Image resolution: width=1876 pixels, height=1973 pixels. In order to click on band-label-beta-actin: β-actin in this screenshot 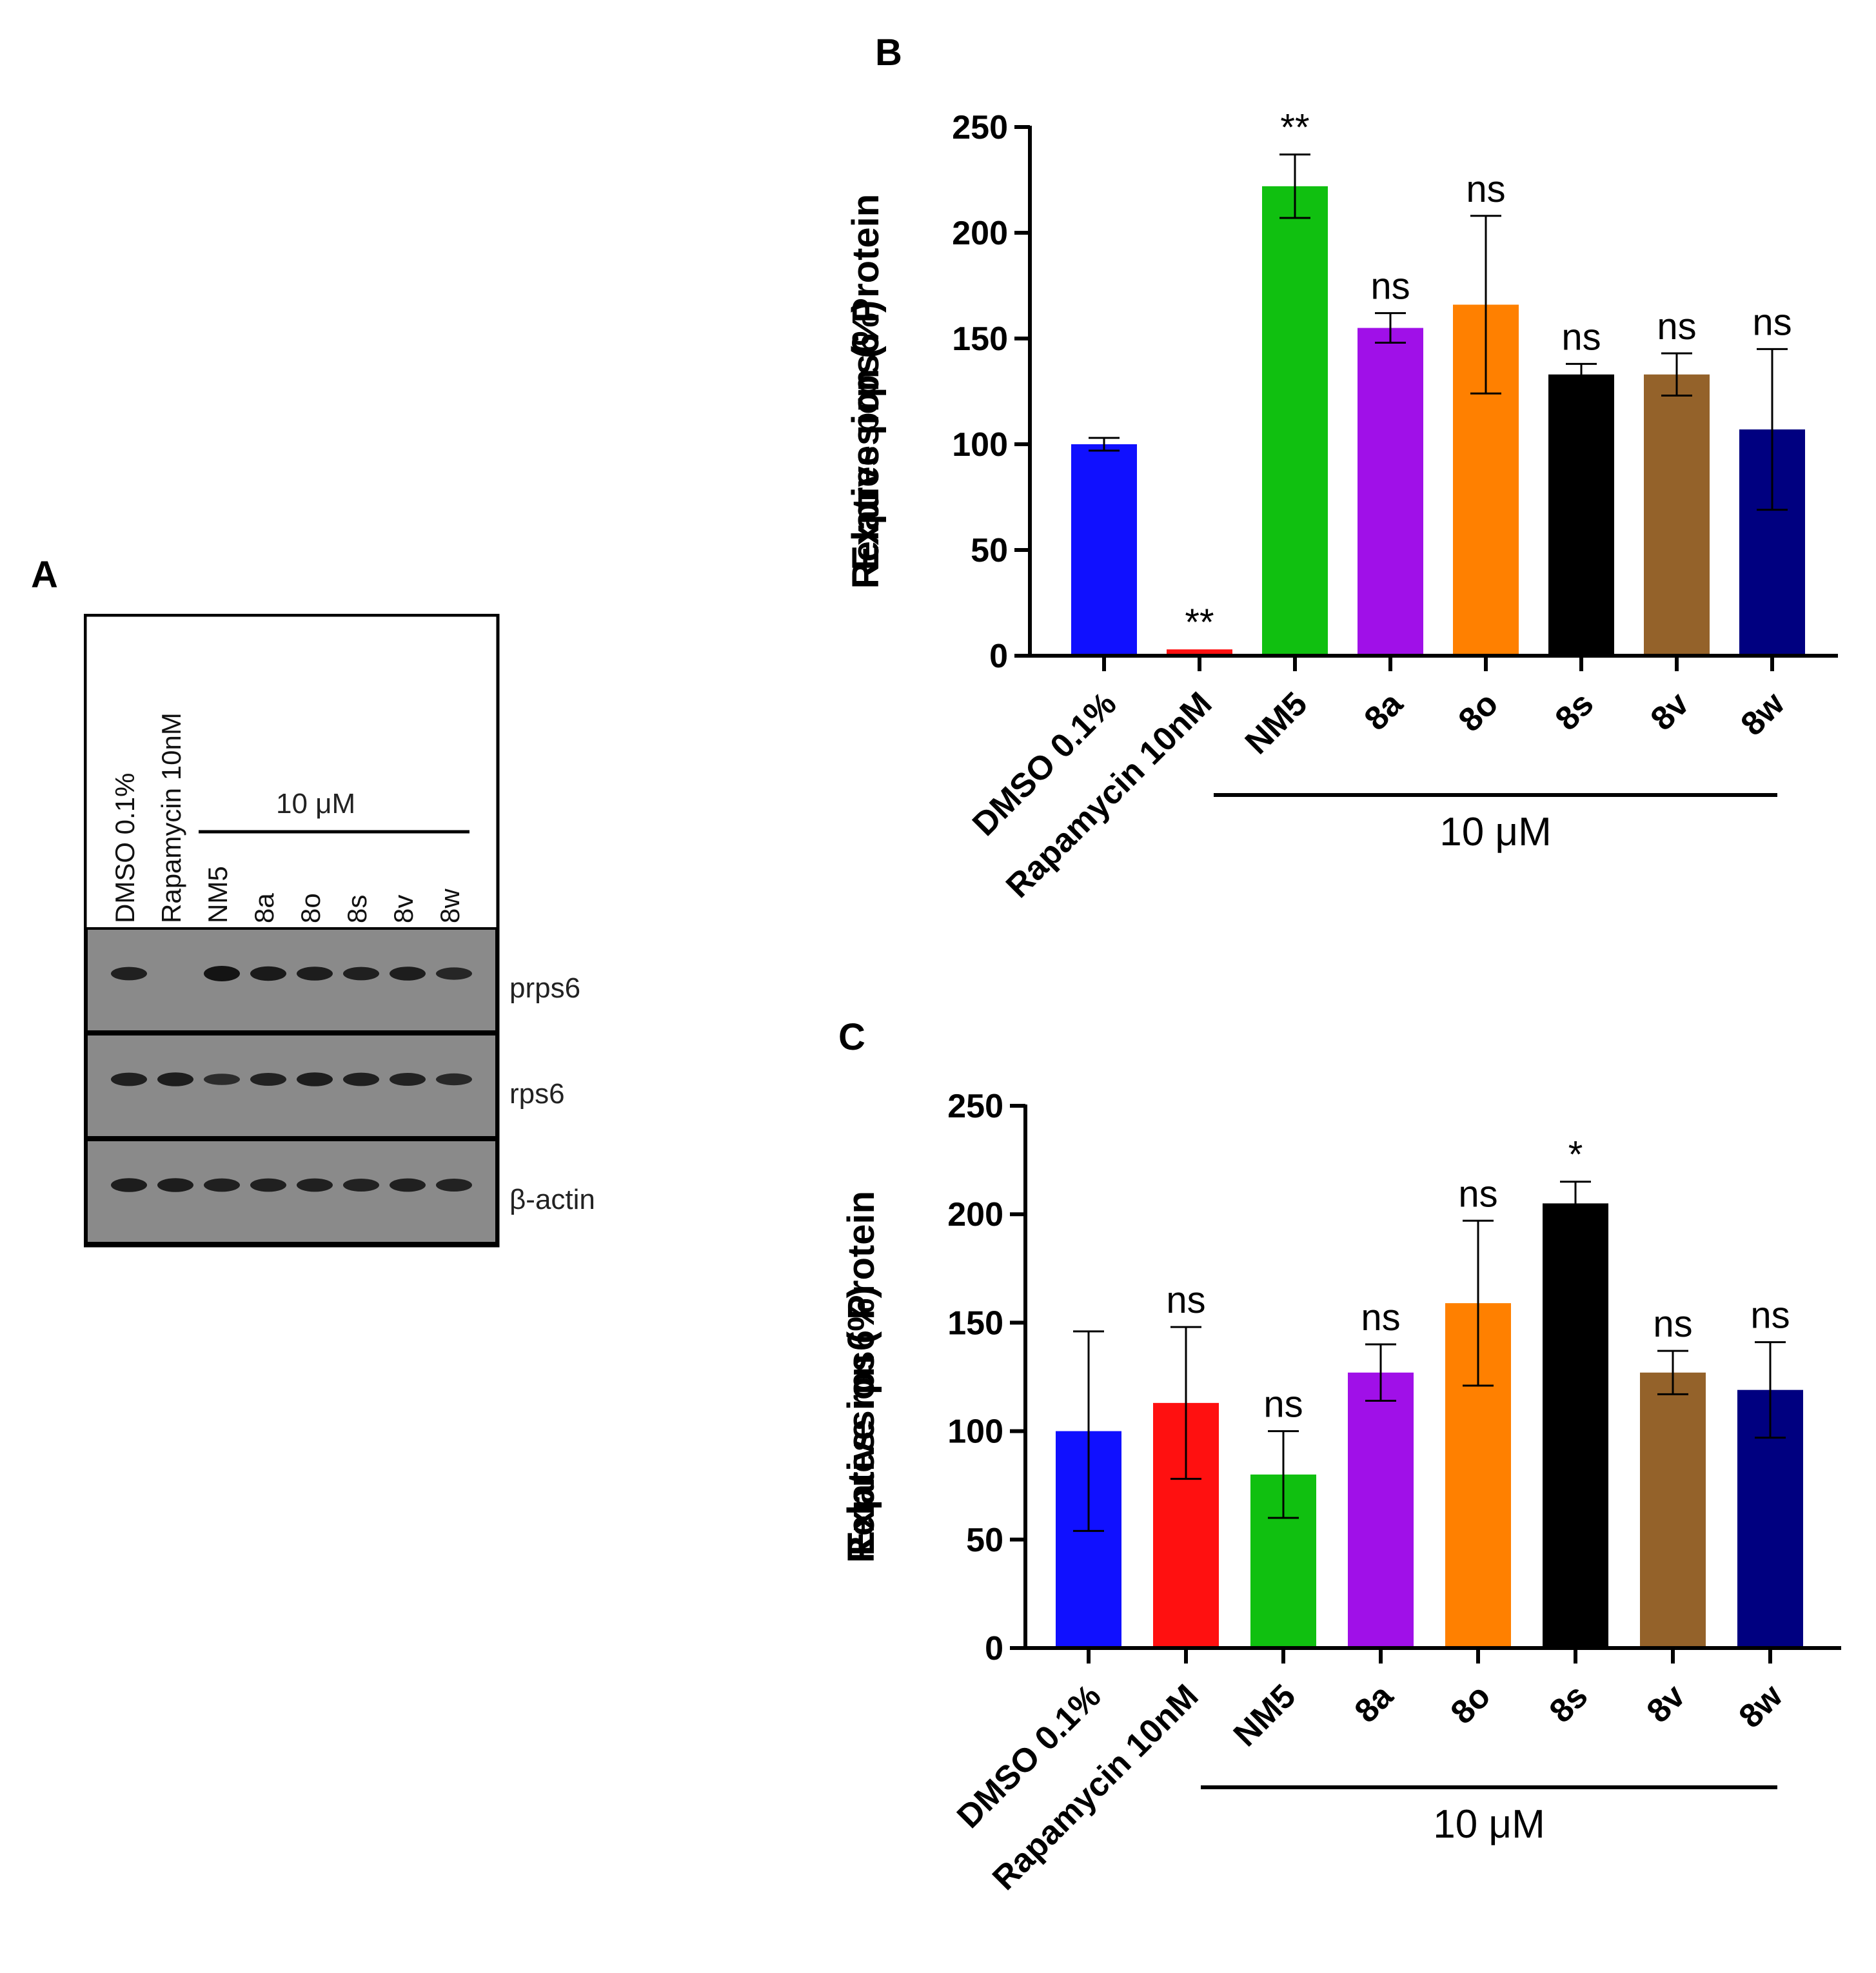, I will do `click(552, 1199)`.